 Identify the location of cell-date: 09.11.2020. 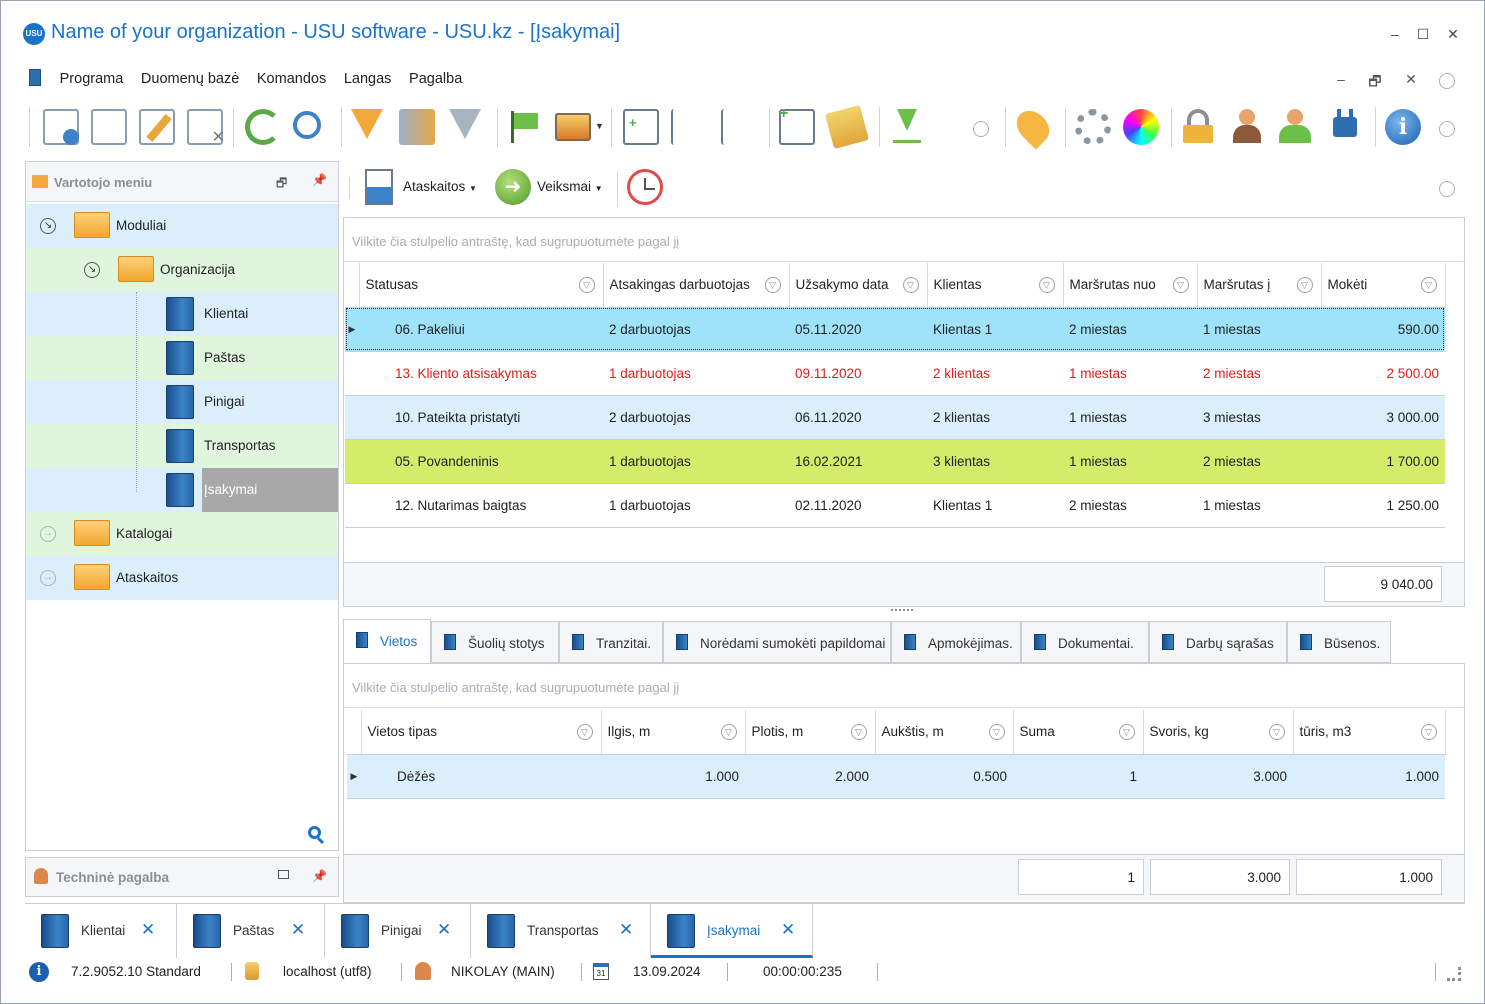
(858, 373).